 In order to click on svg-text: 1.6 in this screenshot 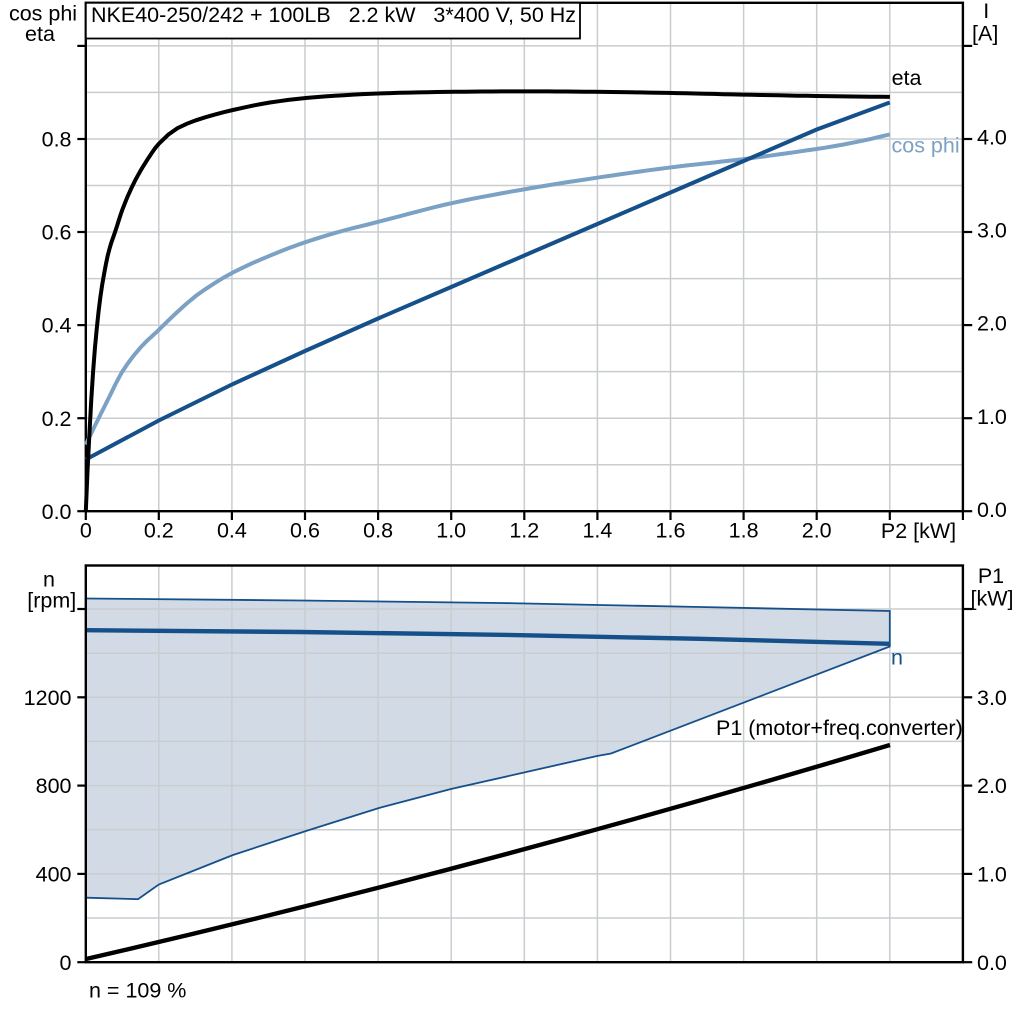, I will do `click(671, 531)`.